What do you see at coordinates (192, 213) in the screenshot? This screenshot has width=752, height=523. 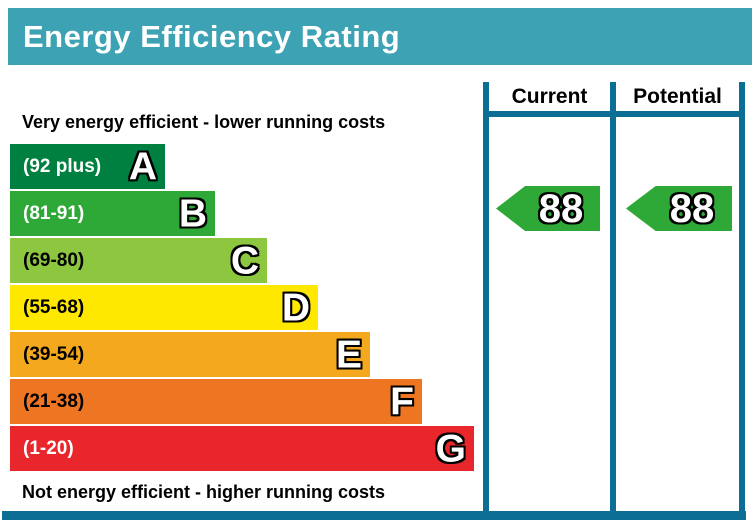 I see `band-letter: B` at bounding box center [192, 213].